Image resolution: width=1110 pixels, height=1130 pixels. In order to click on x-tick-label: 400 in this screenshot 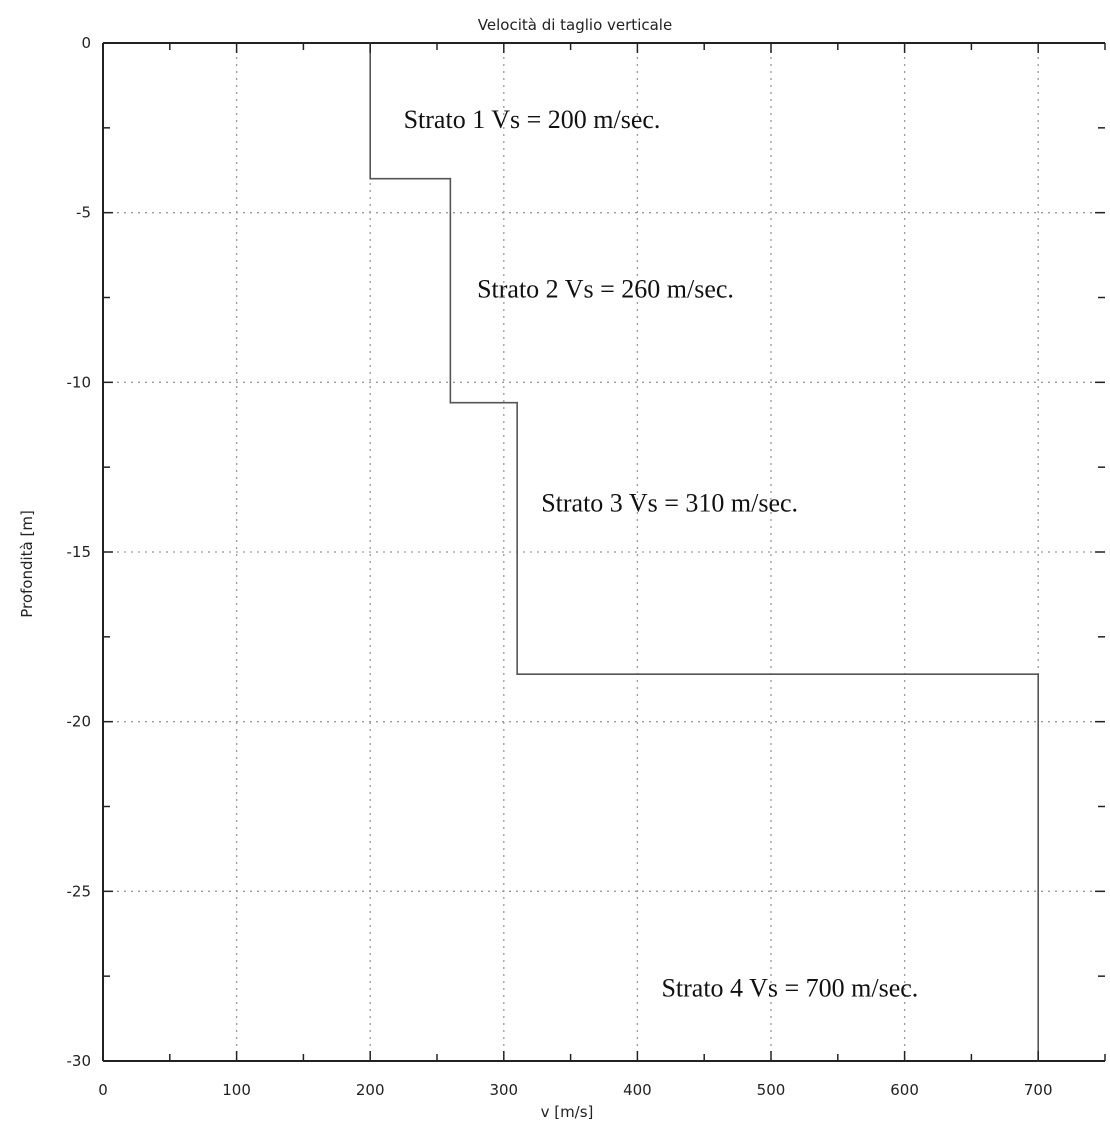, I will do `click(637, 1090)`.